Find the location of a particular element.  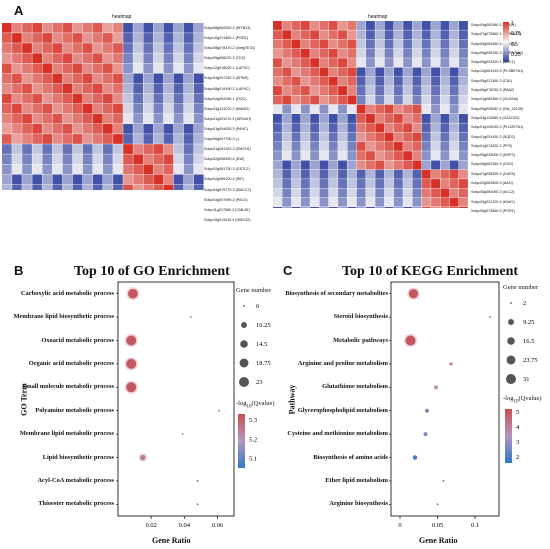

chart-b-colorbar-tick-label: 5.3 is located at coordinates (253, 420).